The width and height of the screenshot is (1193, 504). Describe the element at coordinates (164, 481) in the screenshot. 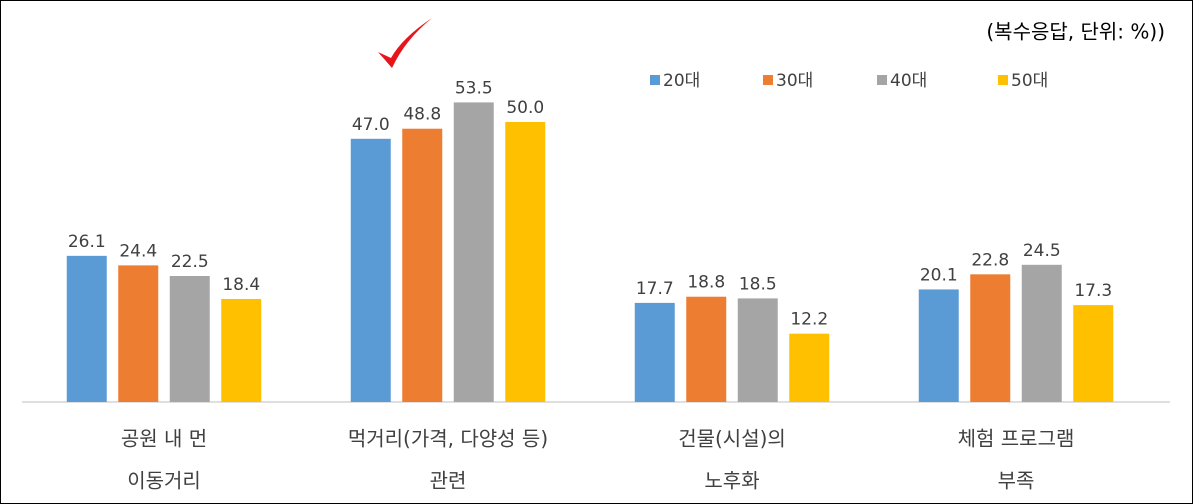

I see `x-tick-label: 이동거리` at that location.